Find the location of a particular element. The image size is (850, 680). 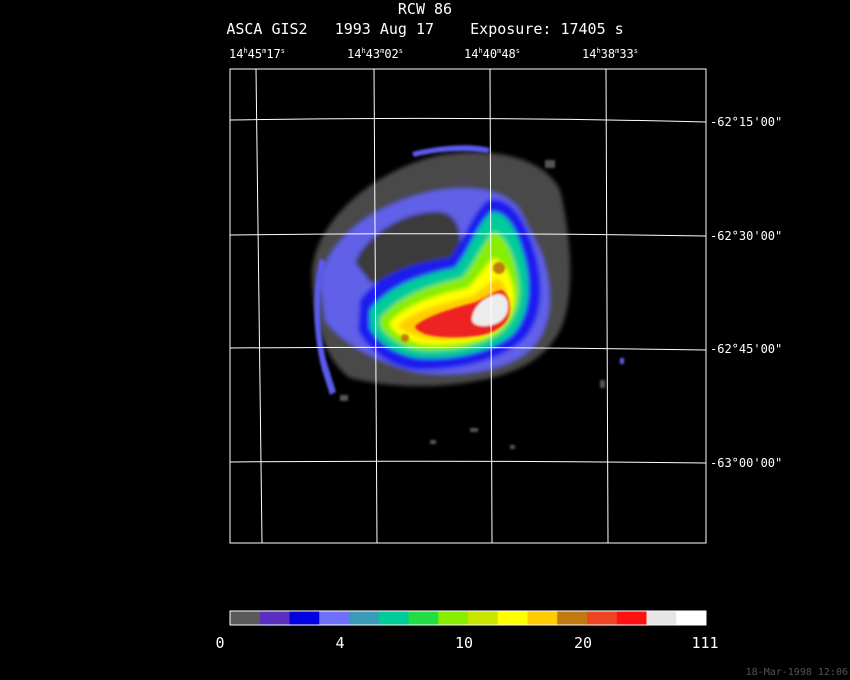

dec-tick-label: -62°15'00" is located at coordinates (746, 122).